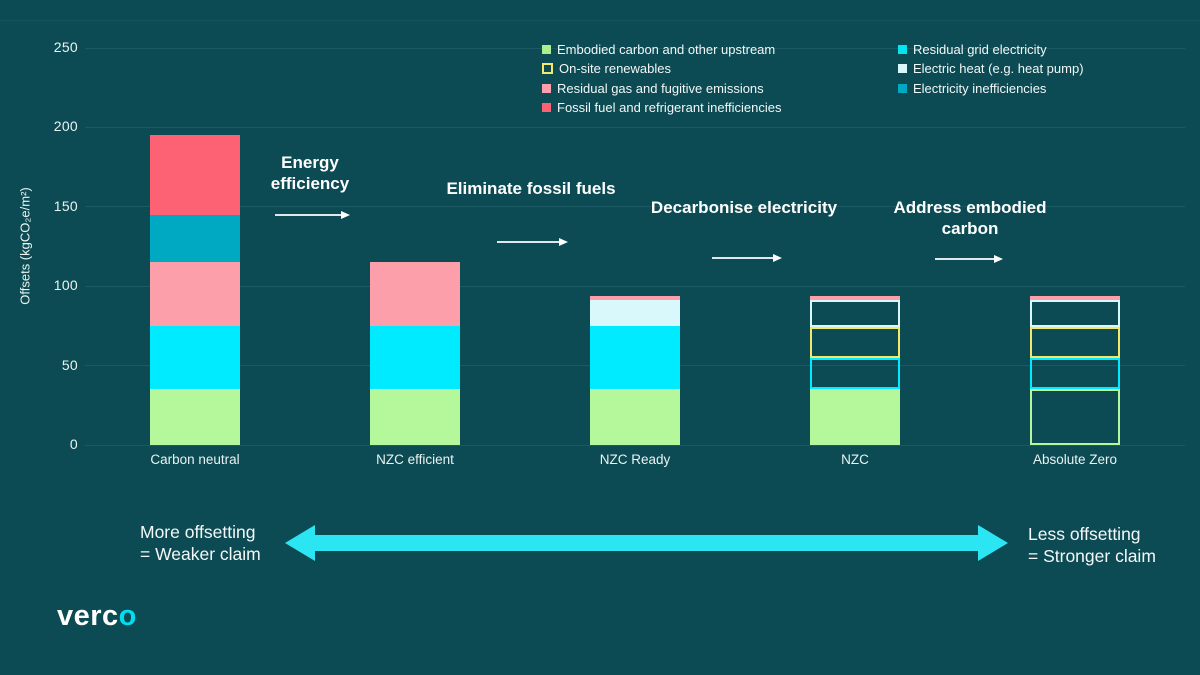  Describe the element at coordinates (635, 459) in the screenshot. I see `x-axis-label: NZC Ready` at that location.